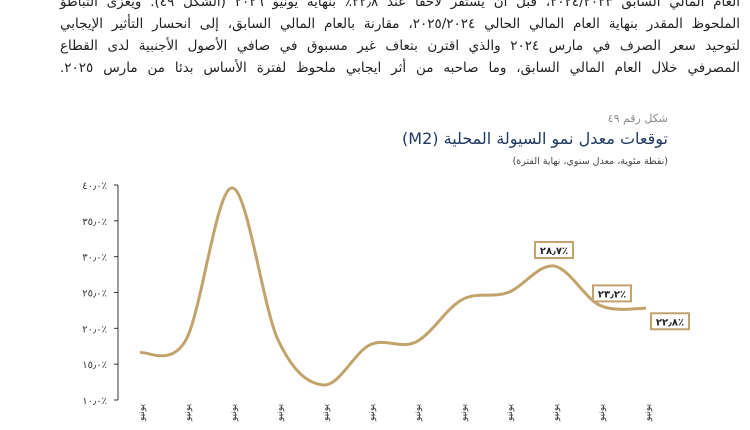 The height and width of the screenshot is (430, 750). What do you see at coordinates (94, 222) in the screenshot?
I see `y-tick-label: ٣٥٫٠٪` at bounding box center [94, 222].